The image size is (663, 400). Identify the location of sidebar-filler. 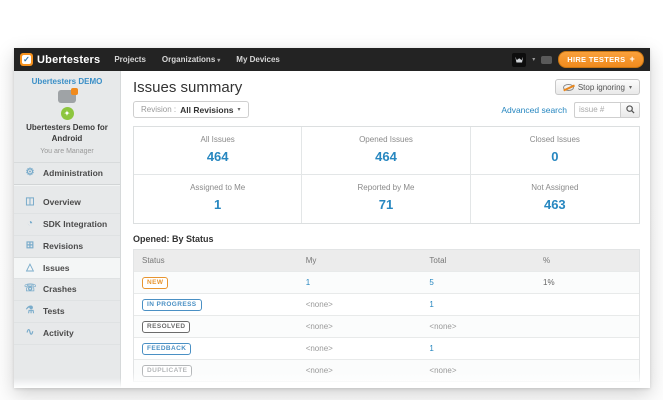
(67, 366).